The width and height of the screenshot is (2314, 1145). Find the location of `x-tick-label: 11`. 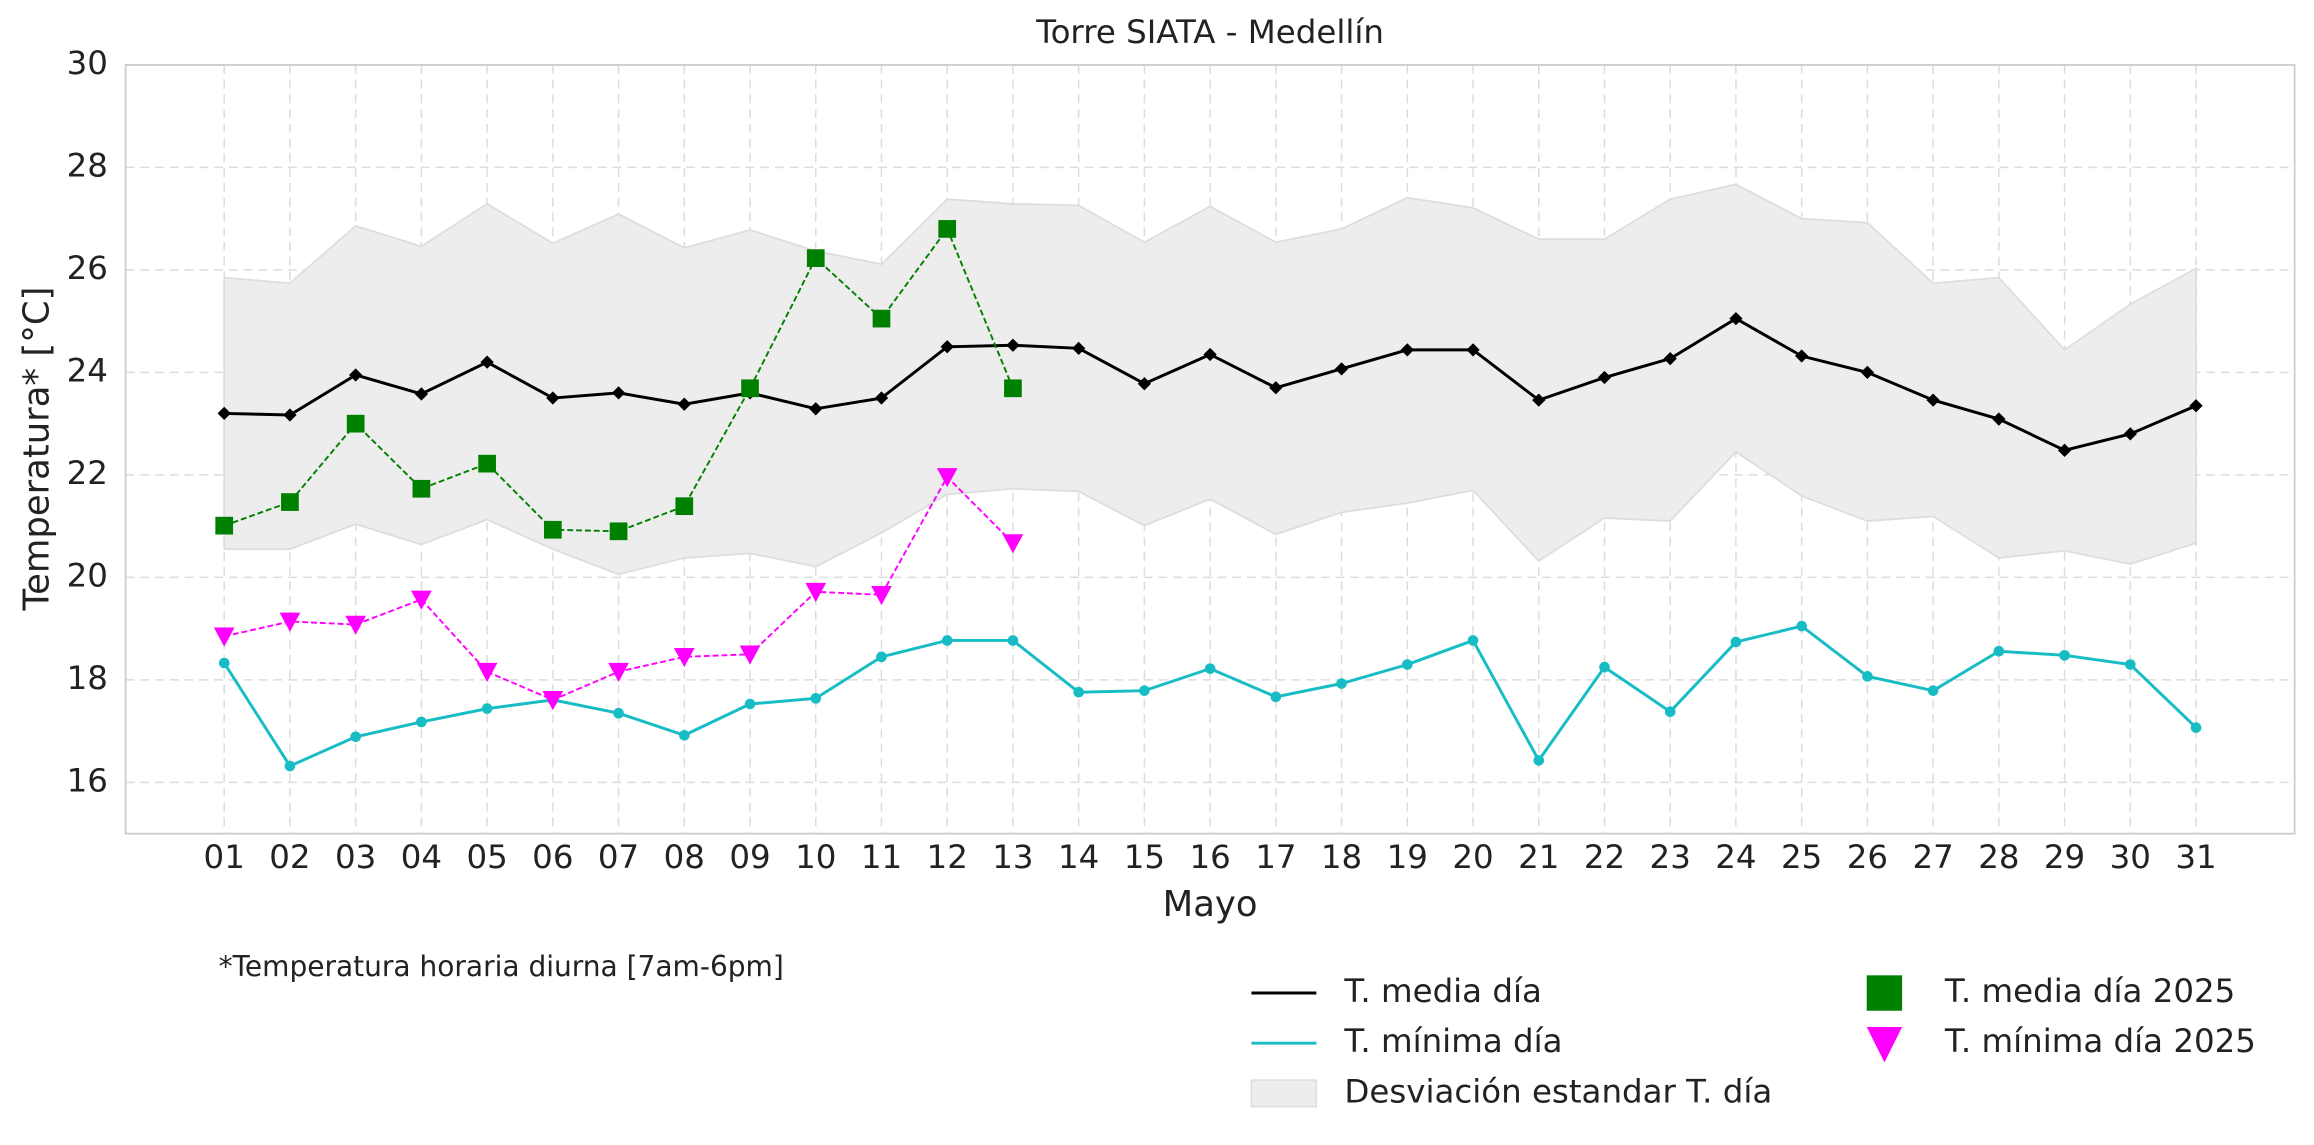

x-tick-label: 11 is located at coordinates (881, 857).